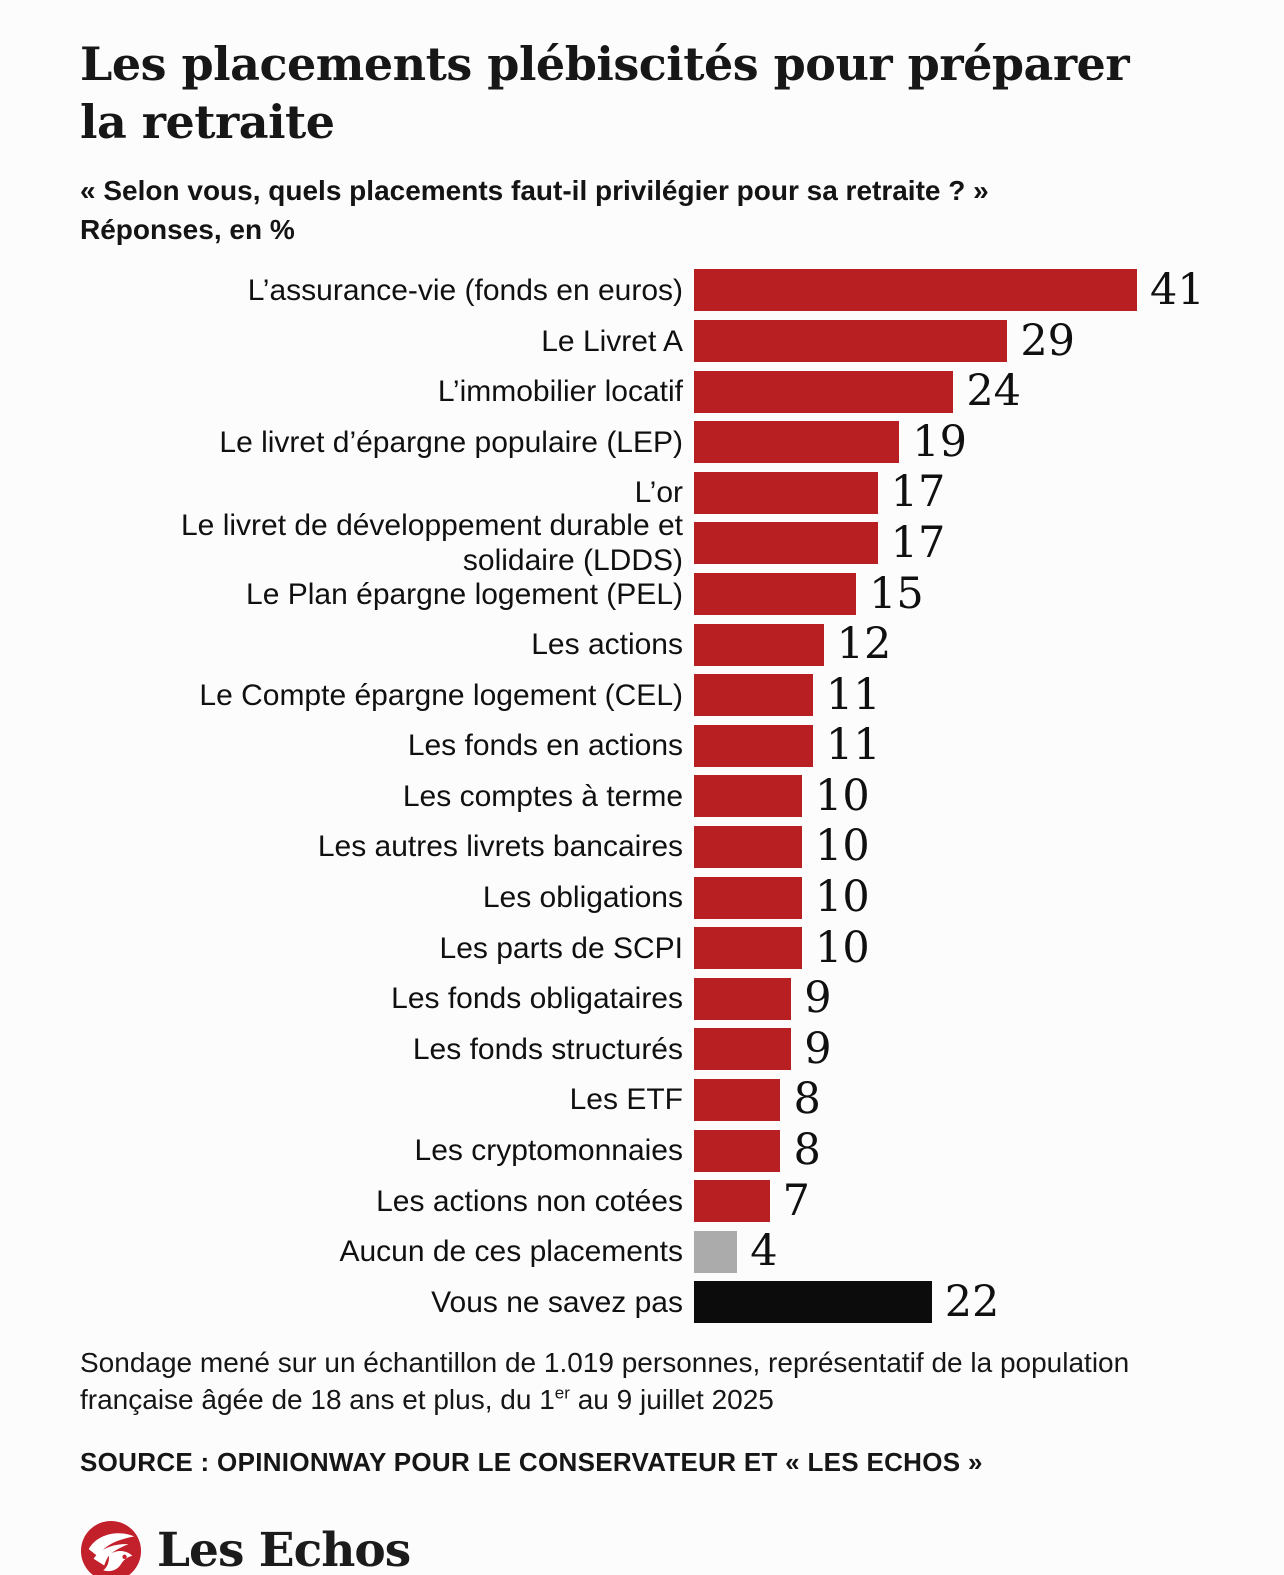  I want to click on les-echos-logo-icon, so click(111, 1547).